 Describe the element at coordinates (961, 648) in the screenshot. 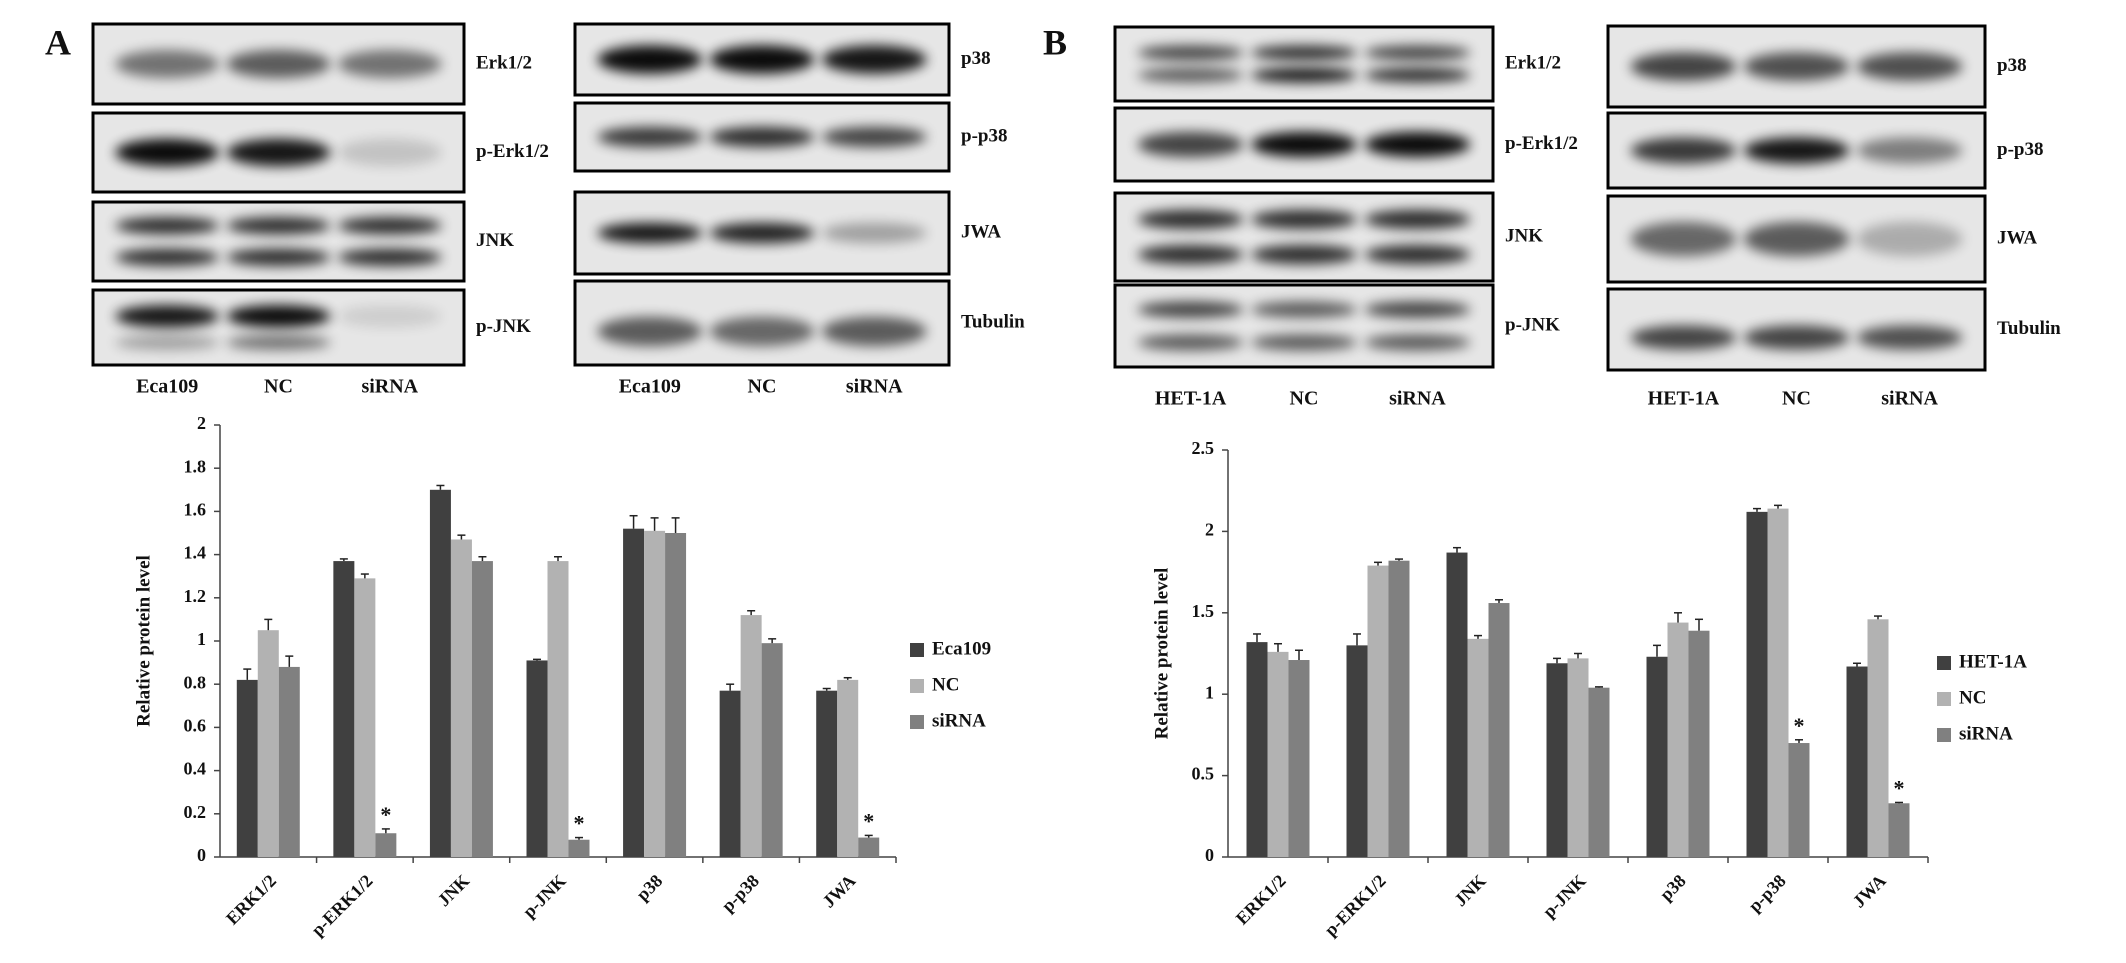

I see `legend-label: Eca109` at that location.